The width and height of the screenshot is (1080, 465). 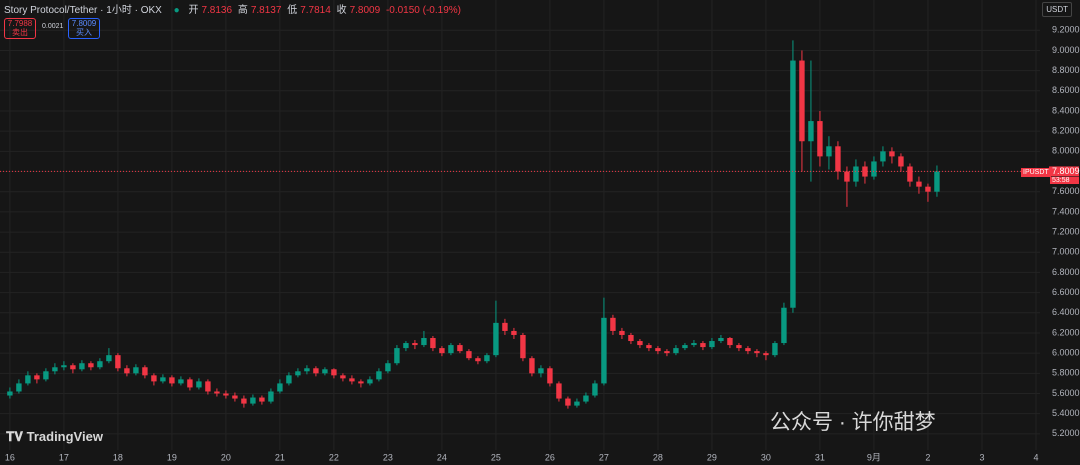 What do you see at coordinates (1066, 70) in the screenshot?
I see `y-tick-label: 8.8000` at bounding box center [1066, 70].